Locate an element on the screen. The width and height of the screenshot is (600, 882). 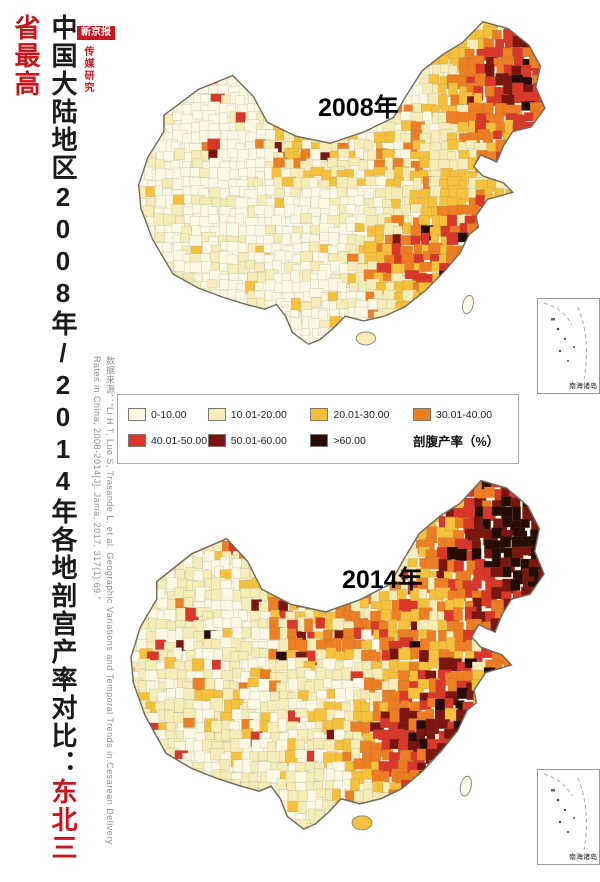
legend-item: 20.01-30.00 is located at coordinates (361, 414).